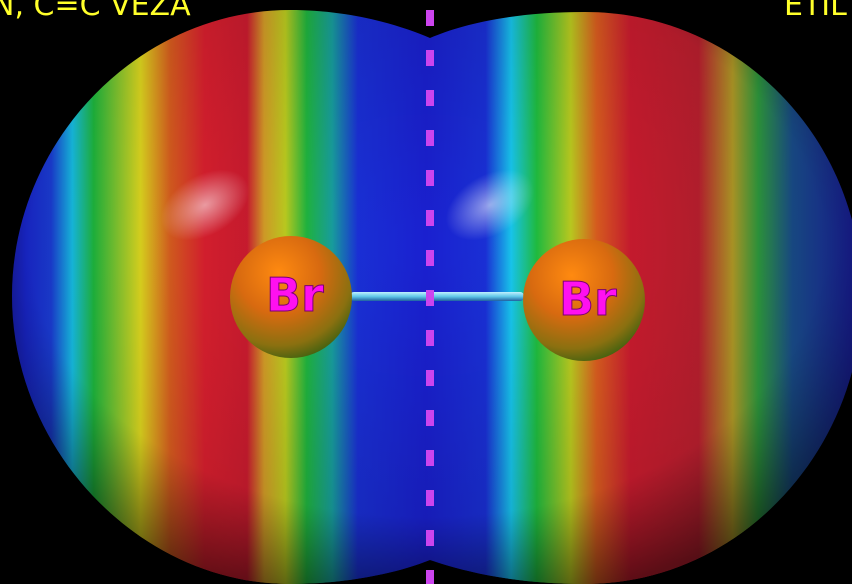 The image size is (852, 584). What do you see at coordinates (95, 11) in the screenshot?
I see `caption-left: N, C=C VEZA` at bounding box center [95, 11].